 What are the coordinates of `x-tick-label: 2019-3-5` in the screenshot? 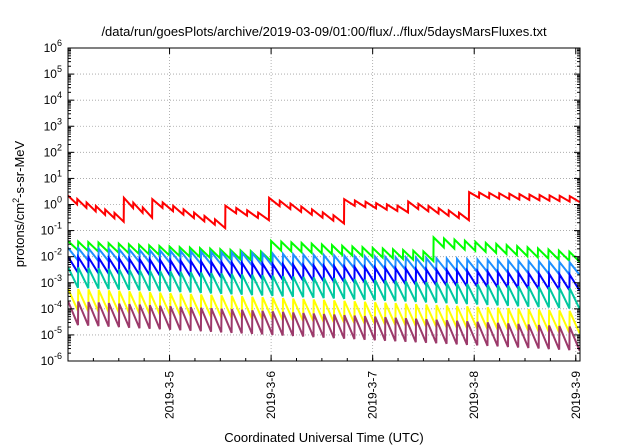 It's located at (170, 395).